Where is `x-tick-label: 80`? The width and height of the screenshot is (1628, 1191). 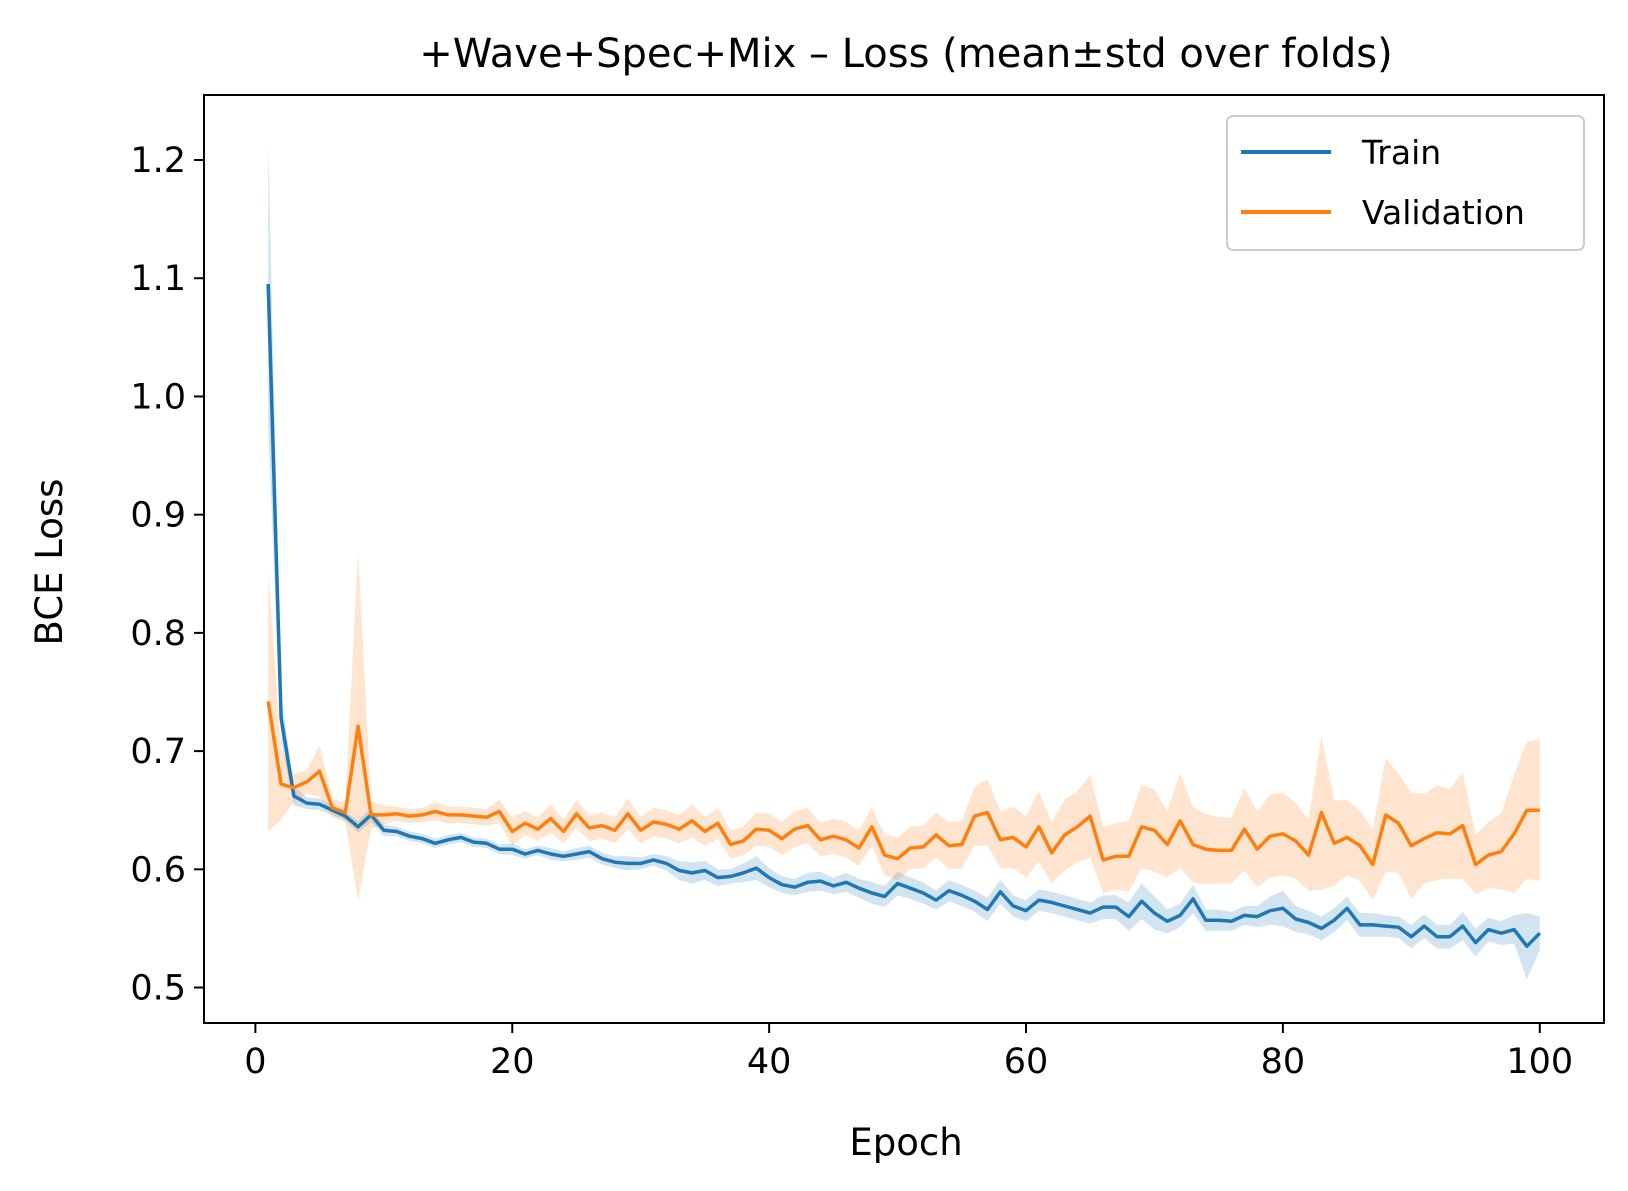
x-tick-label: 80 is located at coordinates (1283, 1062).